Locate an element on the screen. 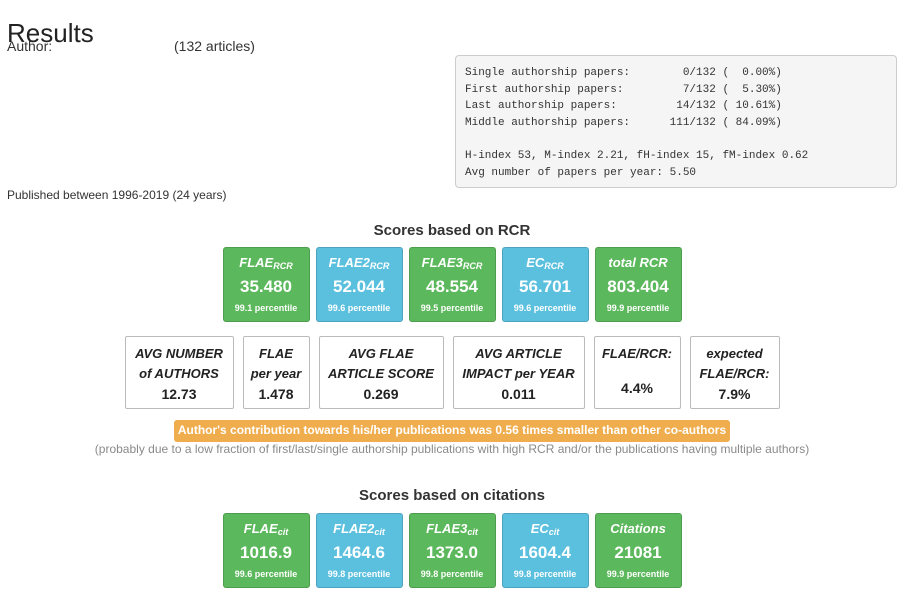 The height and width of the screenshot is (592, 914). metric-label: IMPACT per YEAR is located at coordinates (518, 373).